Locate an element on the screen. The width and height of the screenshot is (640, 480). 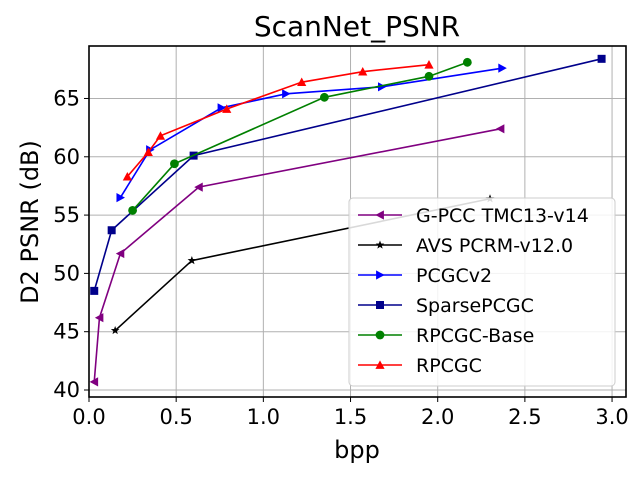
legend-item: G-PCC TMC13-v14 is located at coordinates (473, 216).